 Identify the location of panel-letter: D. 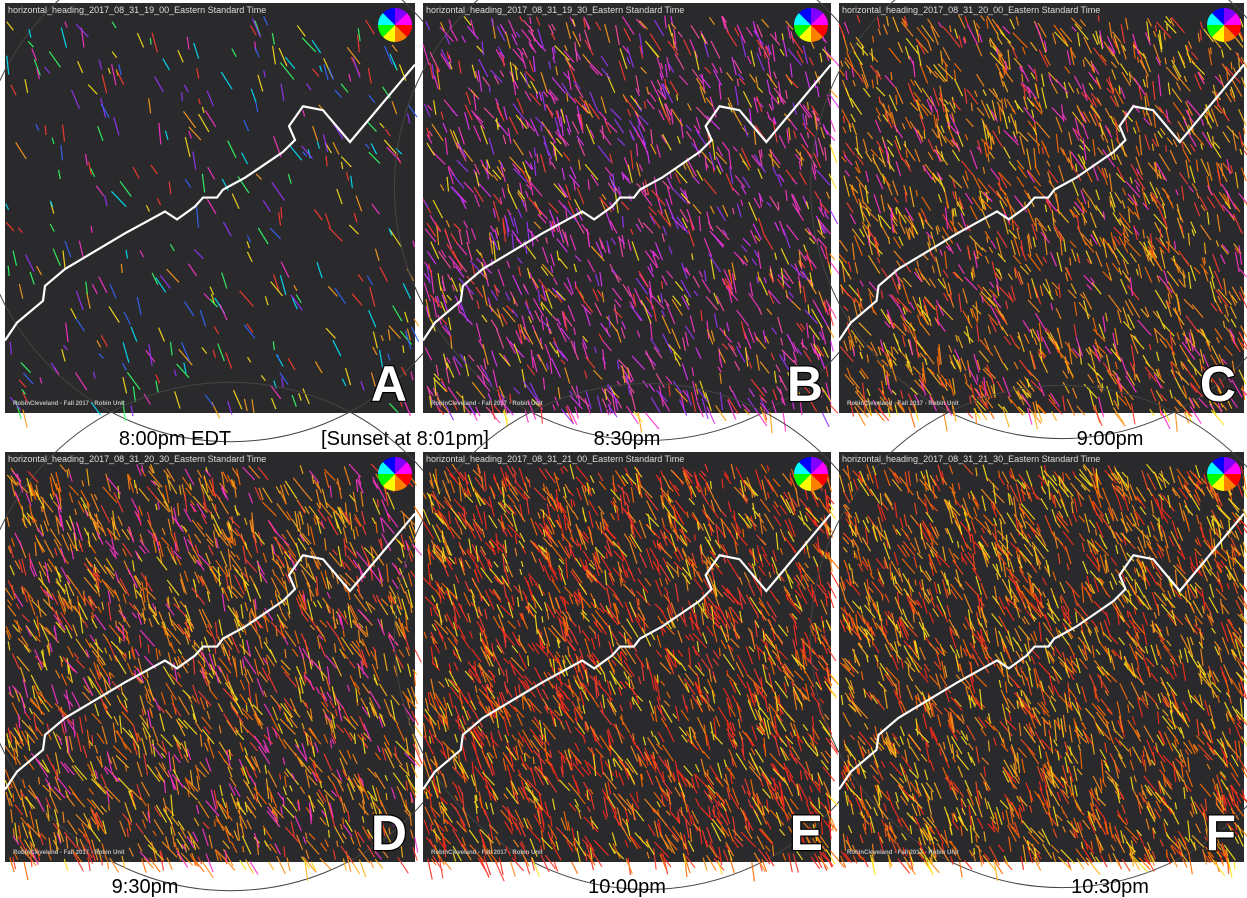
(389, 833).